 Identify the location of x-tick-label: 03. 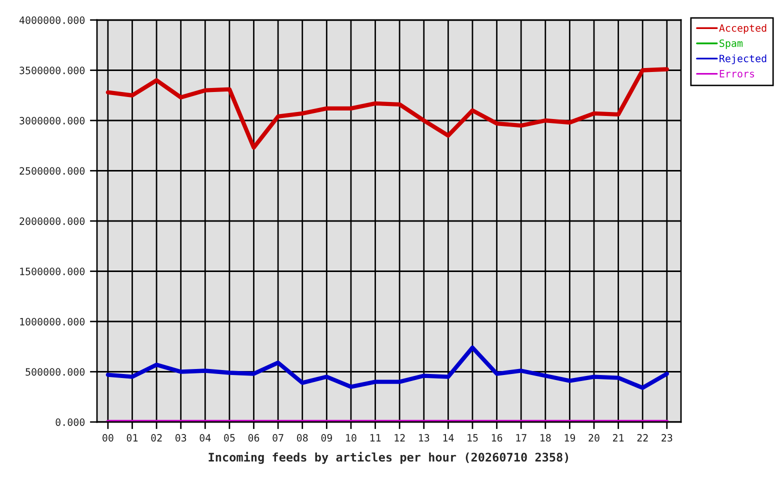
(180, 438).